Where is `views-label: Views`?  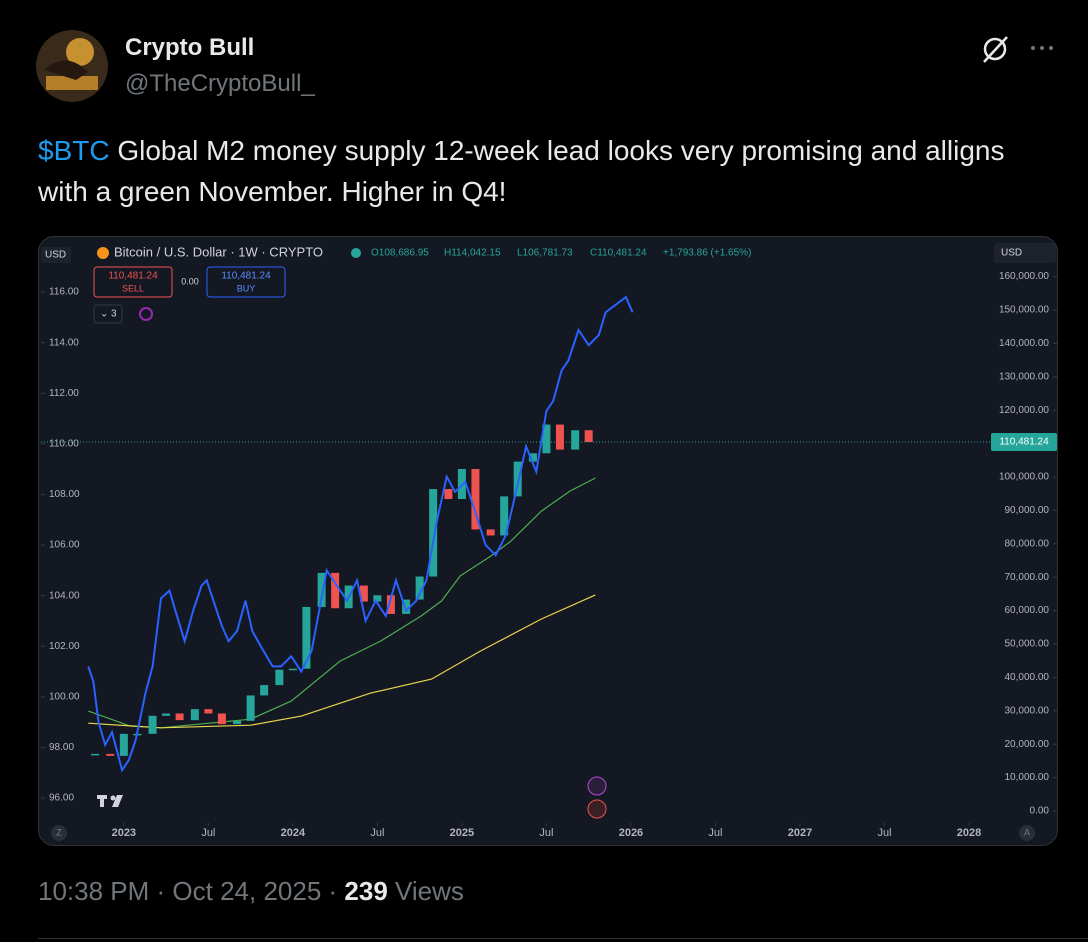 views-label: Views is located at coordinates (429, 891).